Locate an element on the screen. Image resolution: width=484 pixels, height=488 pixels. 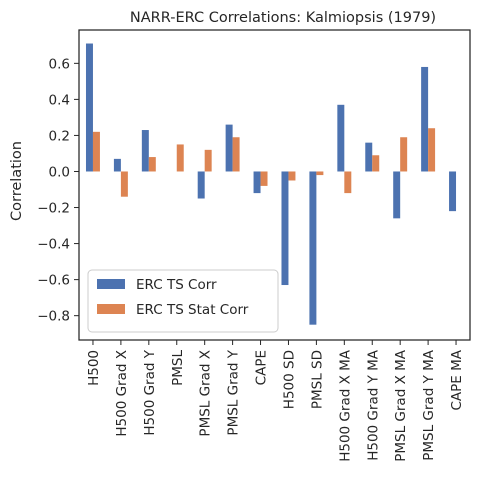
y-tick-label: 0.4 is located at coordinates (59, 100).